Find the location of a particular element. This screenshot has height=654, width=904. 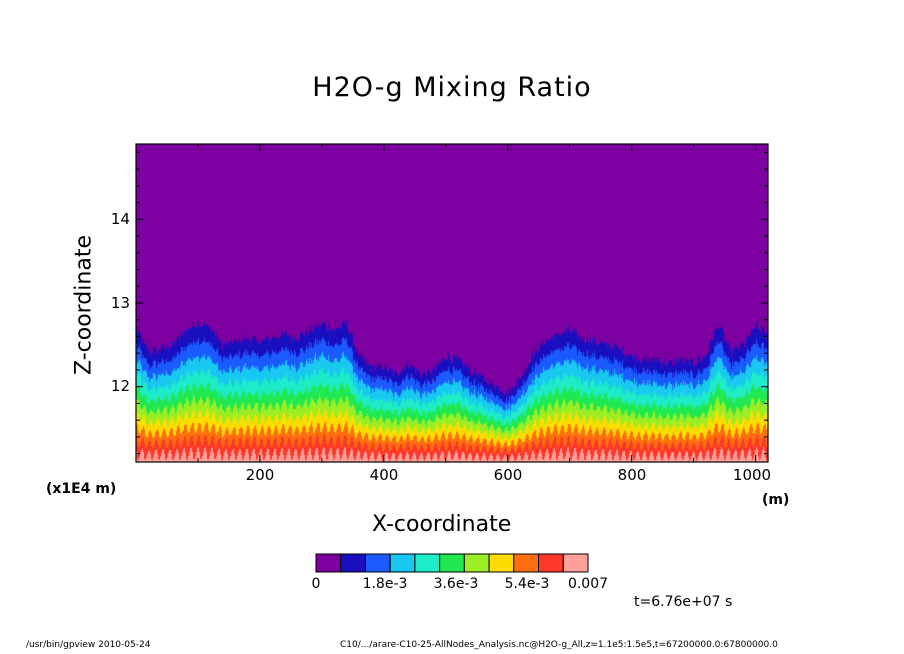

colorbar-tick-label: 3.6e-3 is located at coordinates (456, 584).